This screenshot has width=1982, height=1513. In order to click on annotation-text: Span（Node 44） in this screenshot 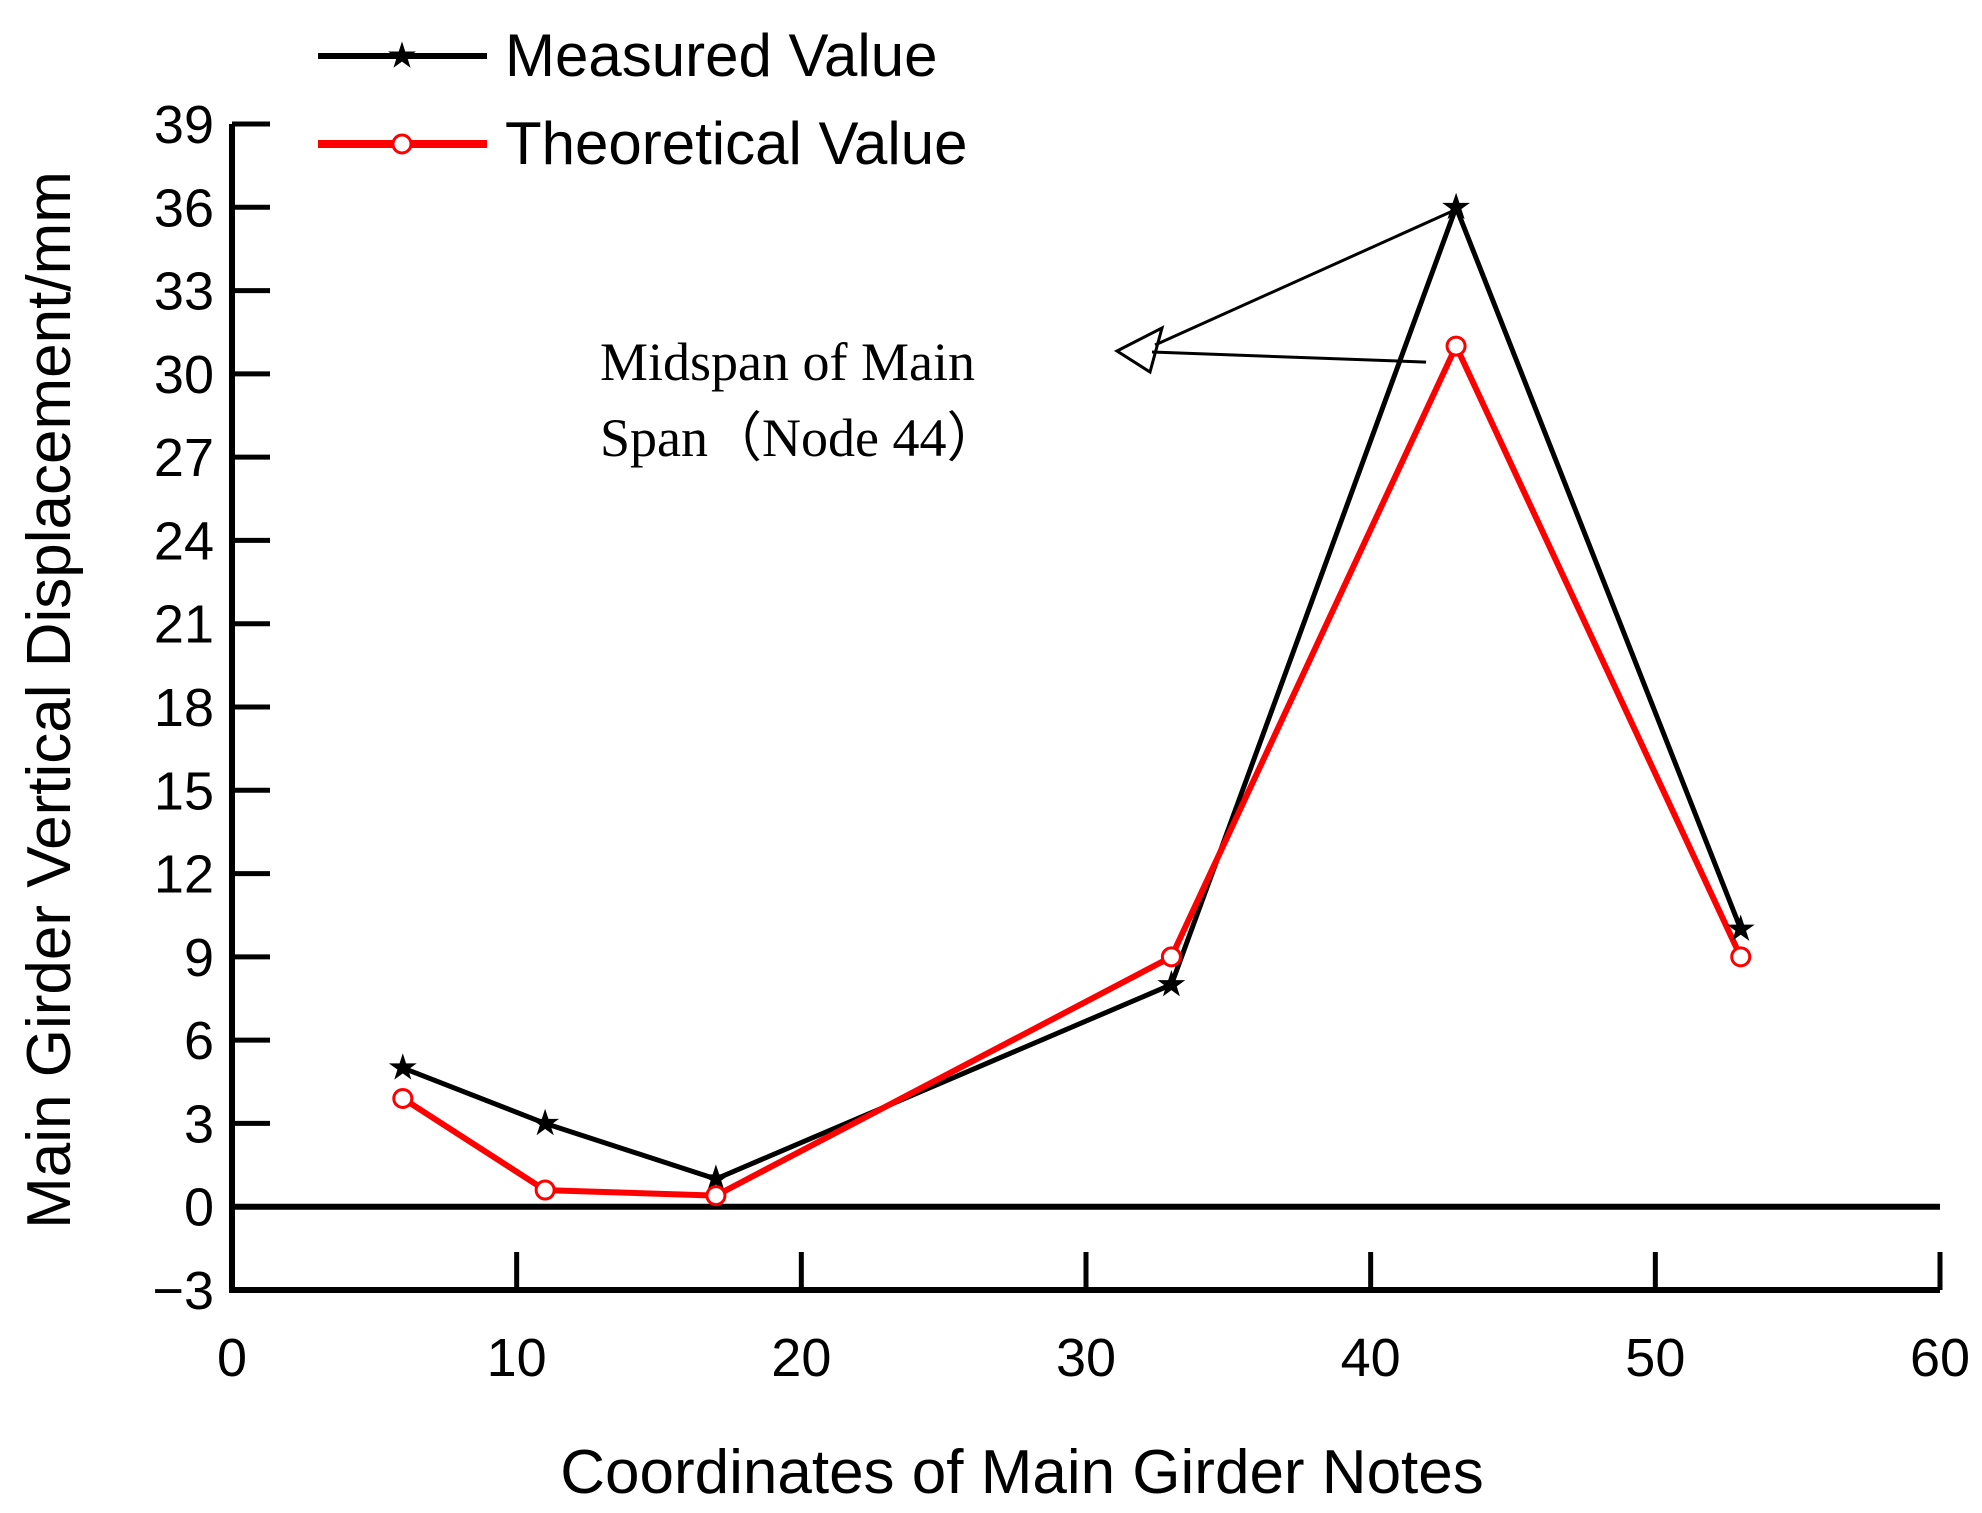, I will do `click(800, 438)`.